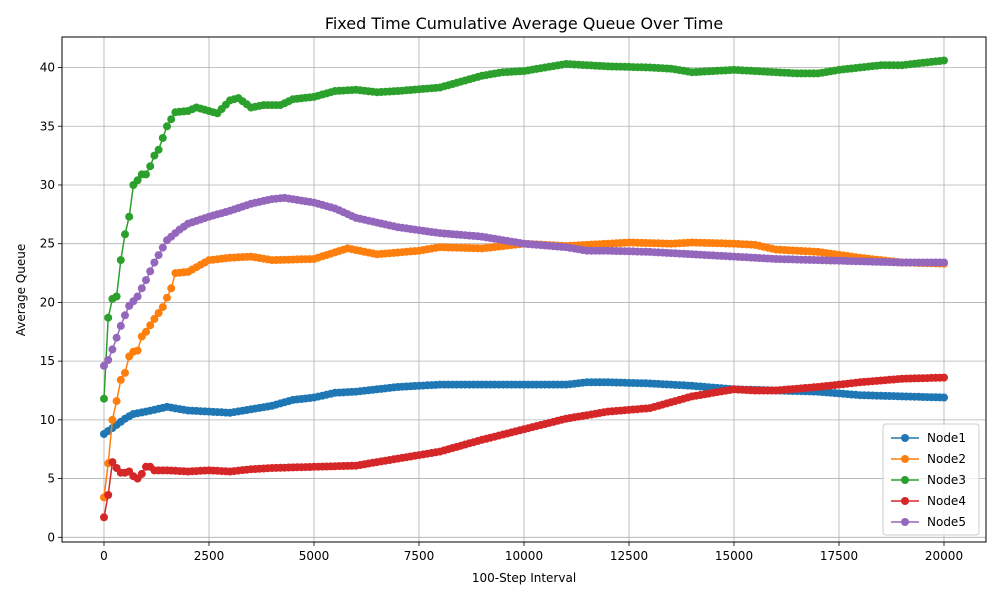 This screenshot has height=600, width=1000. I want to click on y-tick-label: 15, so click(47, 361).